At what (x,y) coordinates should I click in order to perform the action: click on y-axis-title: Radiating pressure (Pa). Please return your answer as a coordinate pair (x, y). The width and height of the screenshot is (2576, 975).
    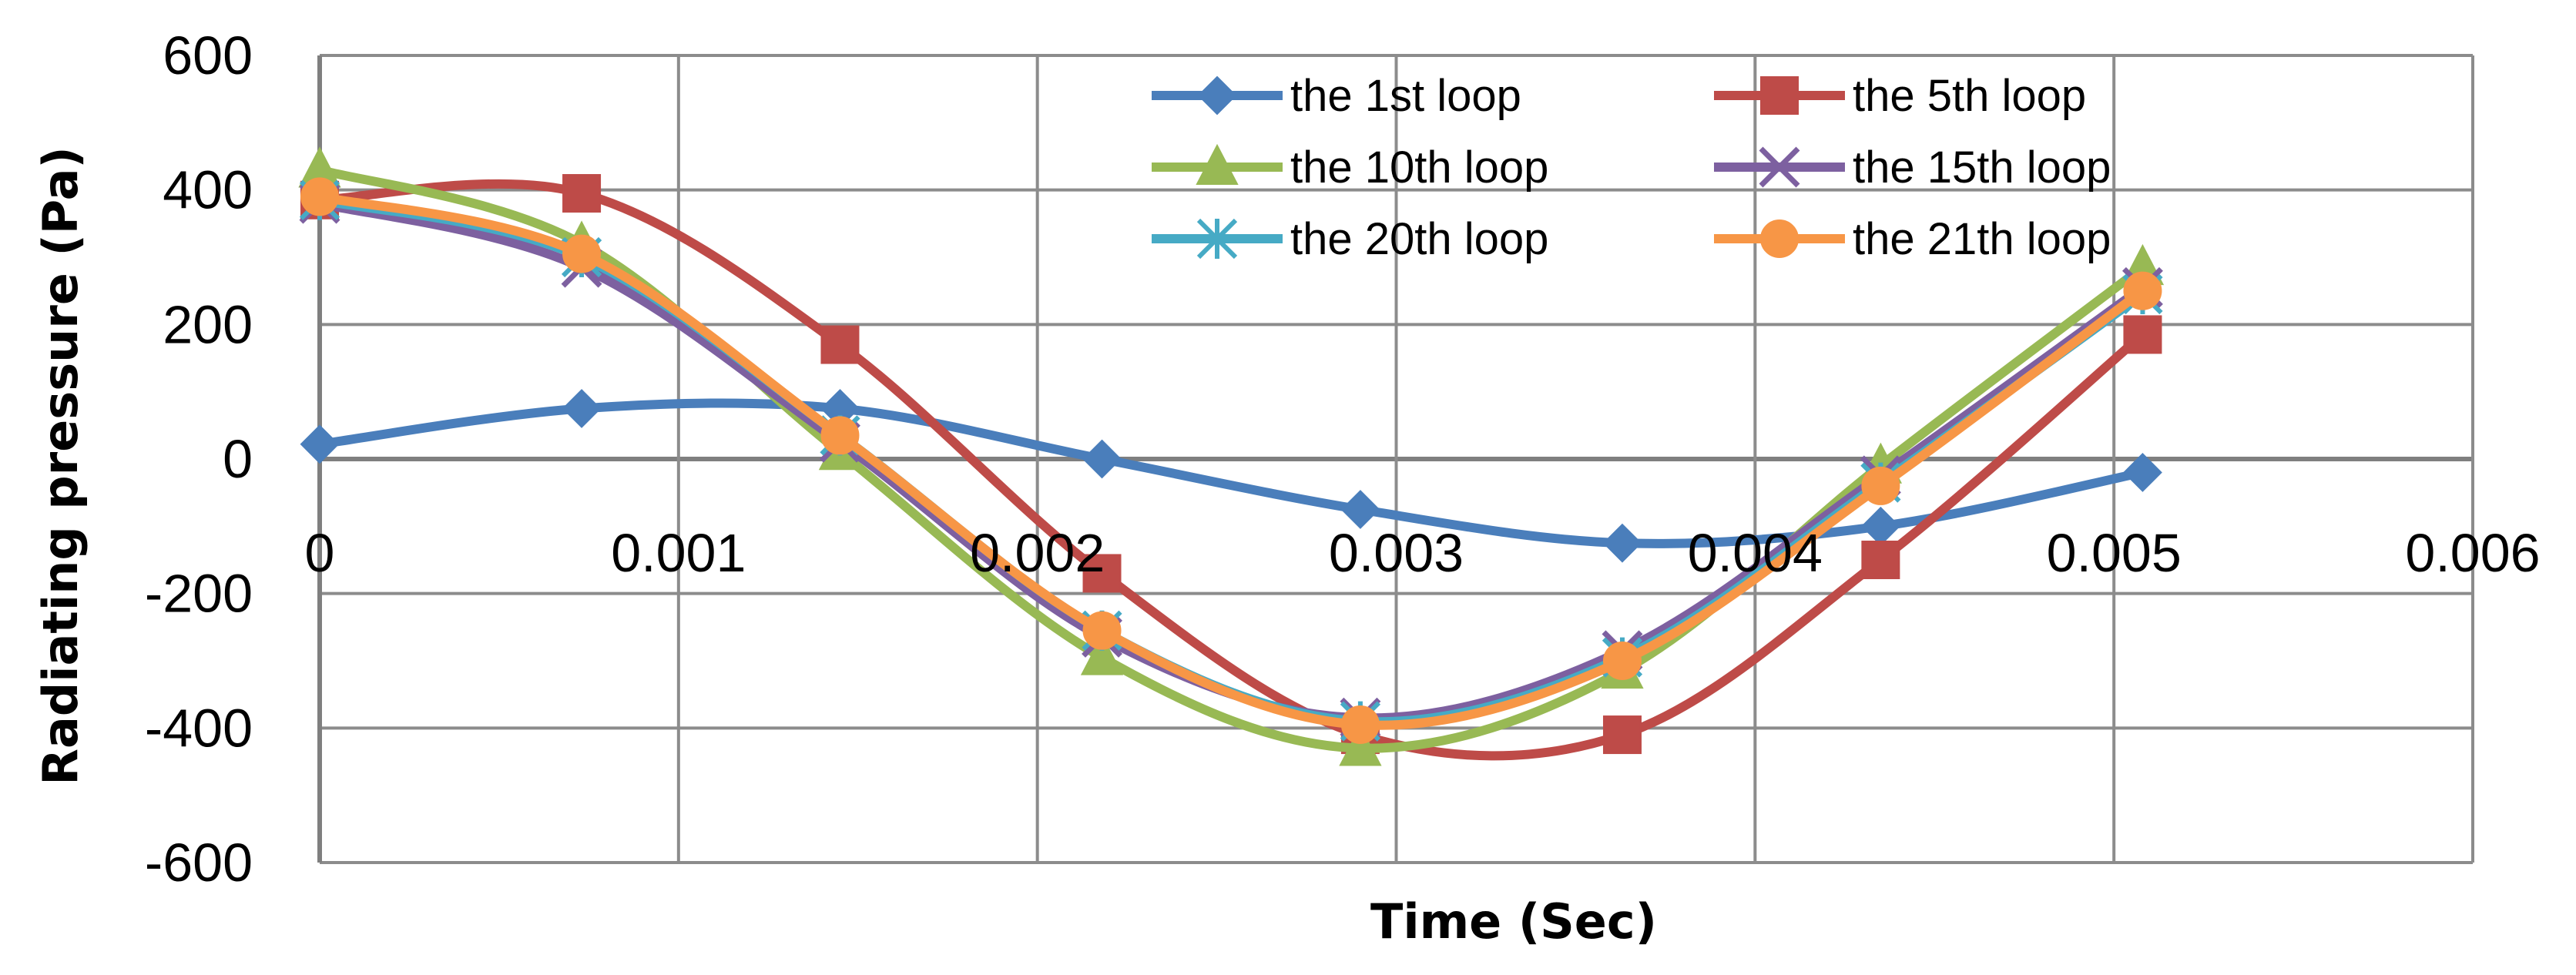
    Looking at the image, I should click on (60, 466).